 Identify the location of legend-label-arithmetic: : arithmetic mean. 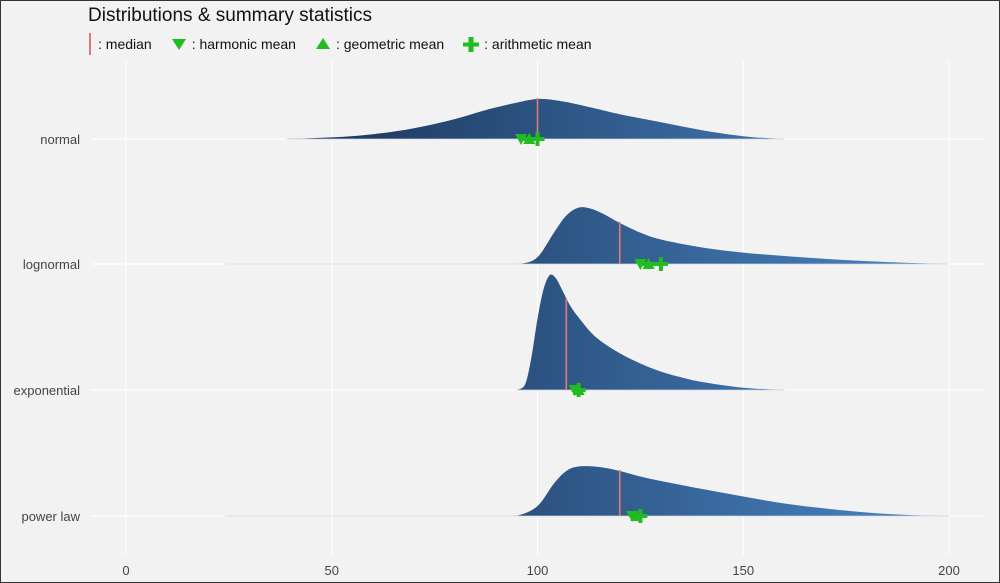
(538, 44).